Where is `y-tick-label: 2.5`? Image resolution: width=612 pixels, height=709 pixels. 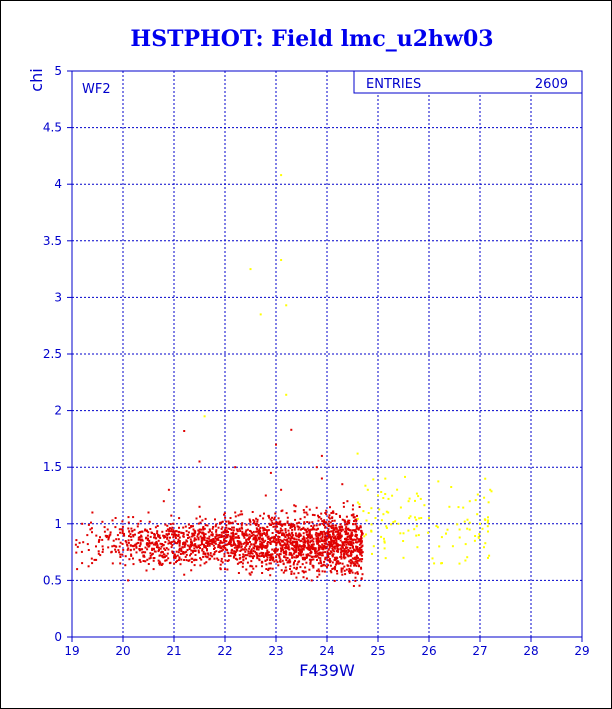 y-tick-label: 2.5 is located at coordinates (52, 354).